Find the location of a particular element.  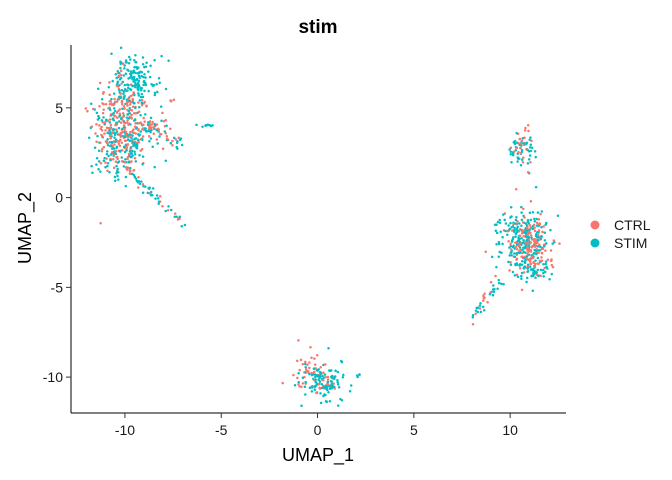

x-tick-label: 5 is located at coordinates (414, 430).